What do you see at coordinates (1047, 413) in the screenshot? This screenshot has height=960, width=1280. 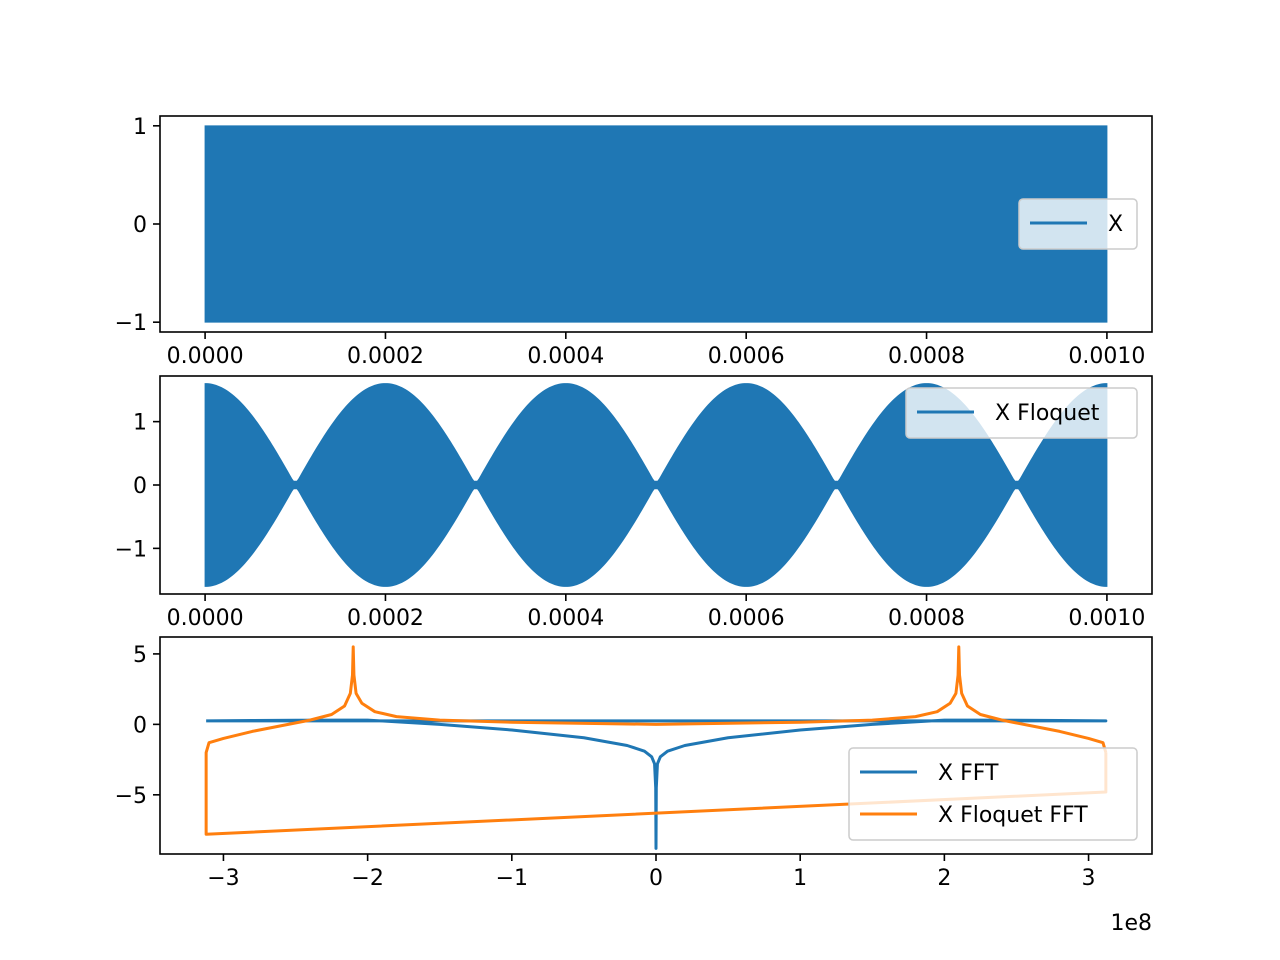 I see `legend-label: X Floquet` at bounding box center [1047, 413].